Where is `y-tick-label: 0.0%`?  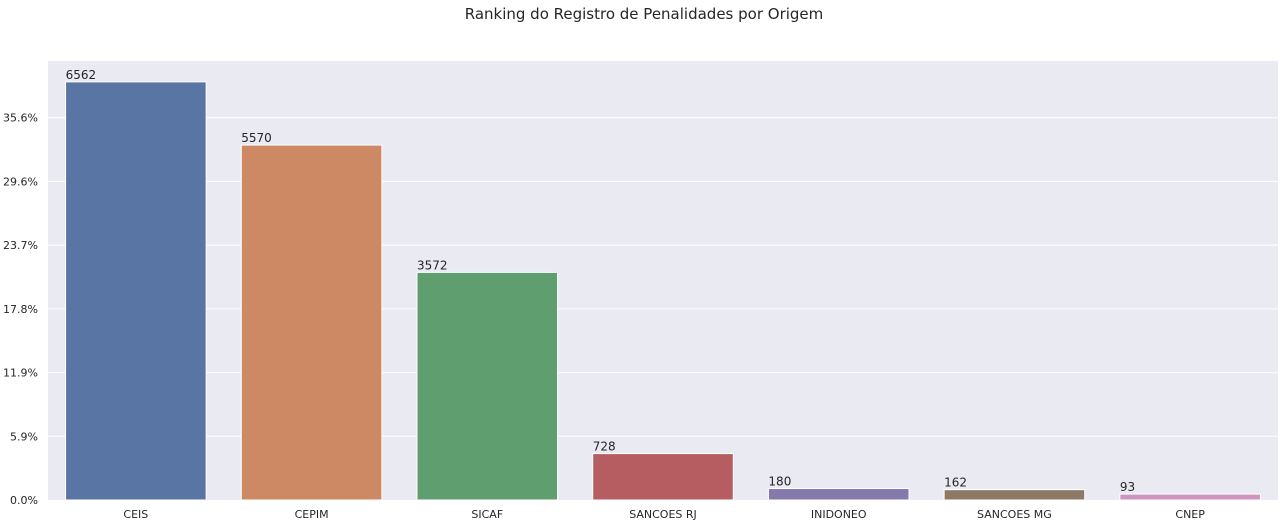 y-tick-label: 0.0% is located at coordinates (24, 500).